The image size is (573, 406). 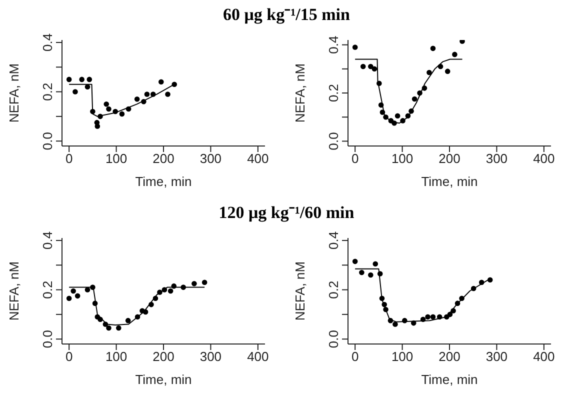 I want to click on x-tick-label: 200, so click(x=163, y=158).